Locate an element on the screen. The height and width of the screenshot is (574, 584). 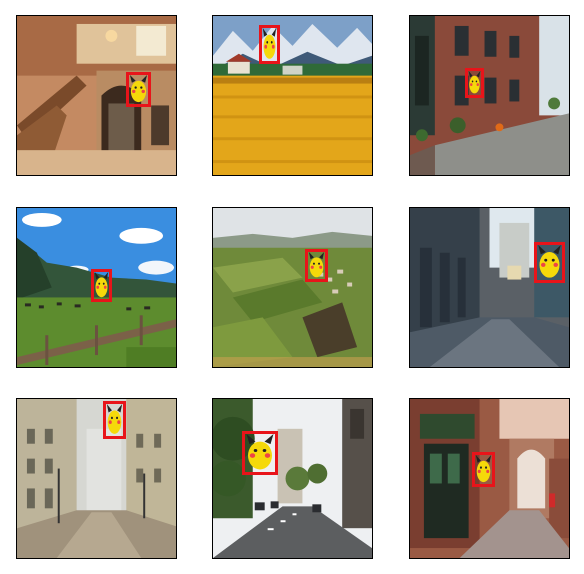
image-panel-mountain-pasture is located at coordinates (96, 287).